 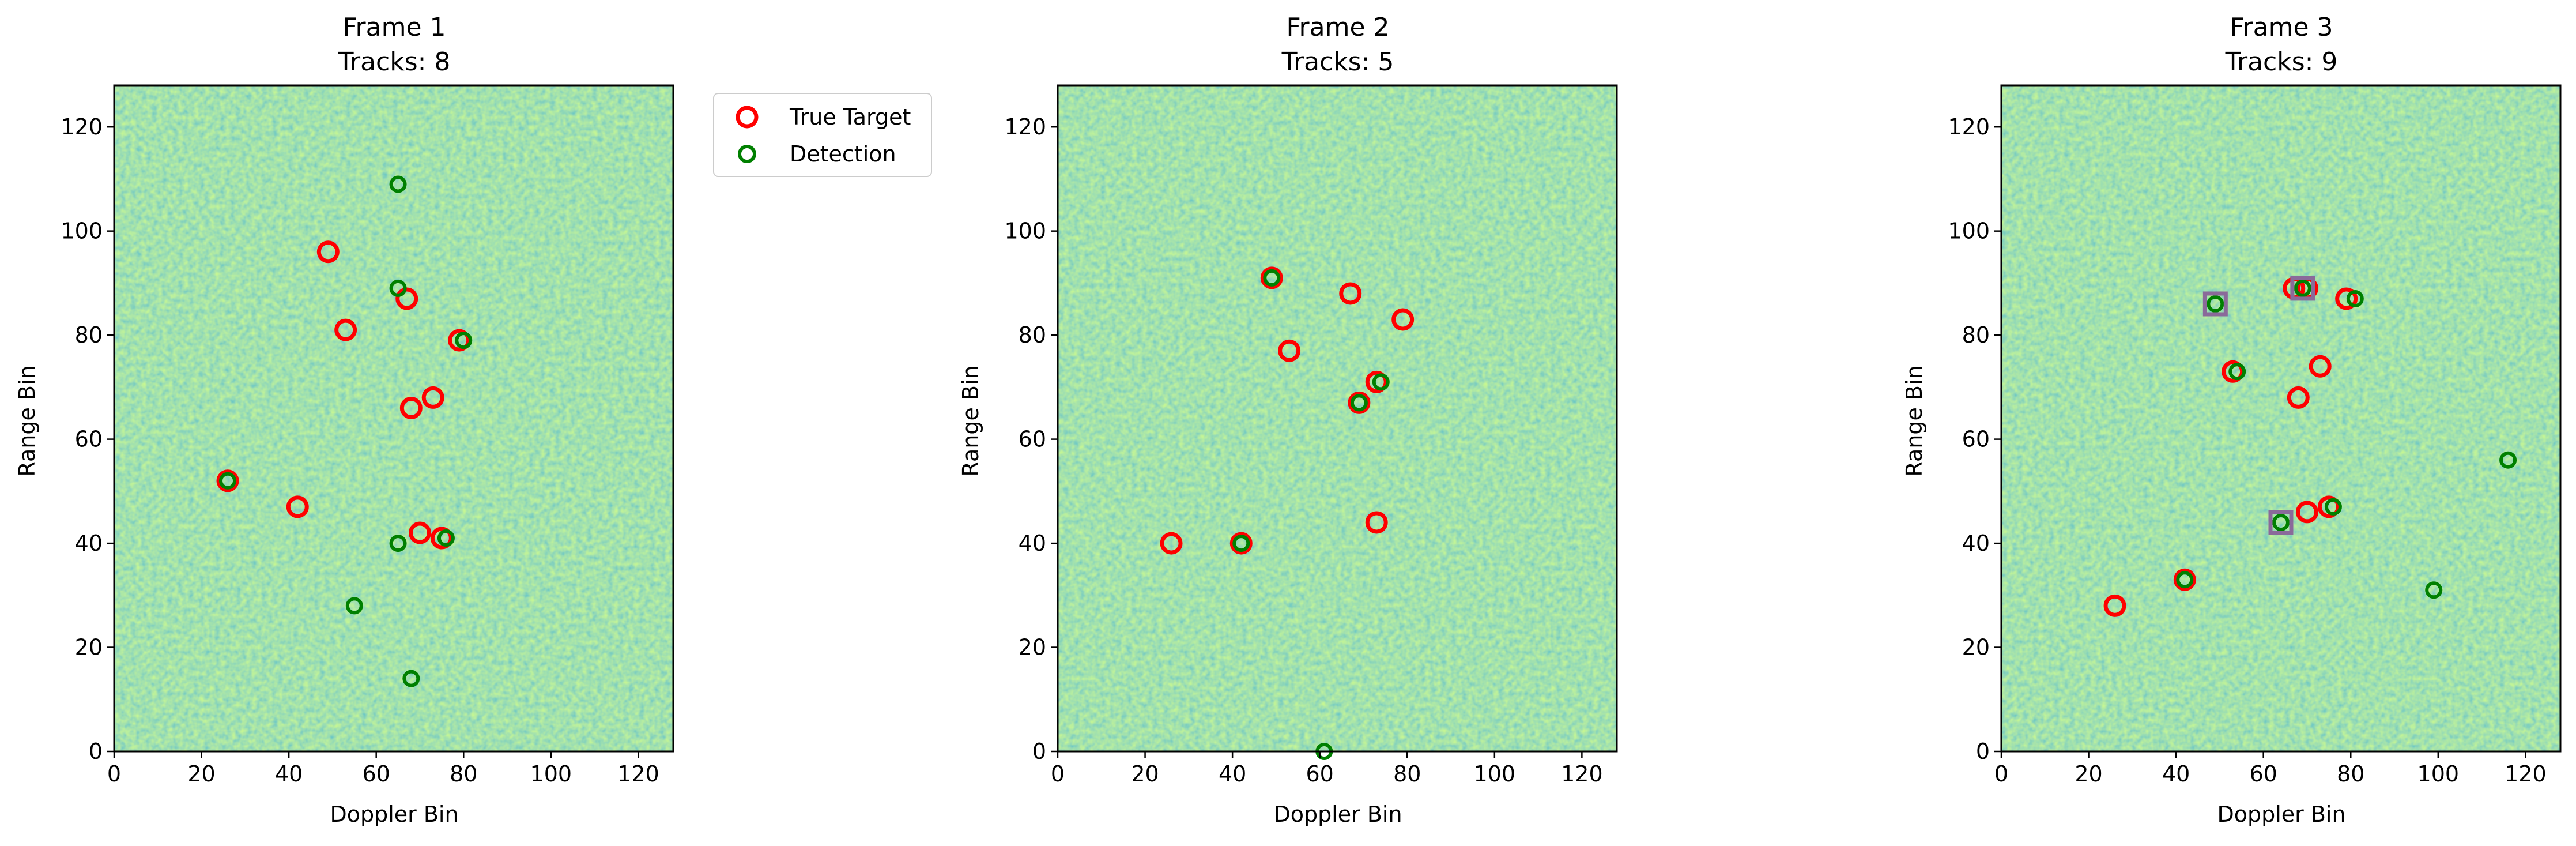 What do you see at coordinates (747, 154) in the screenshot?
I see `legend-detection-marker` at bounding box center [747, 154].